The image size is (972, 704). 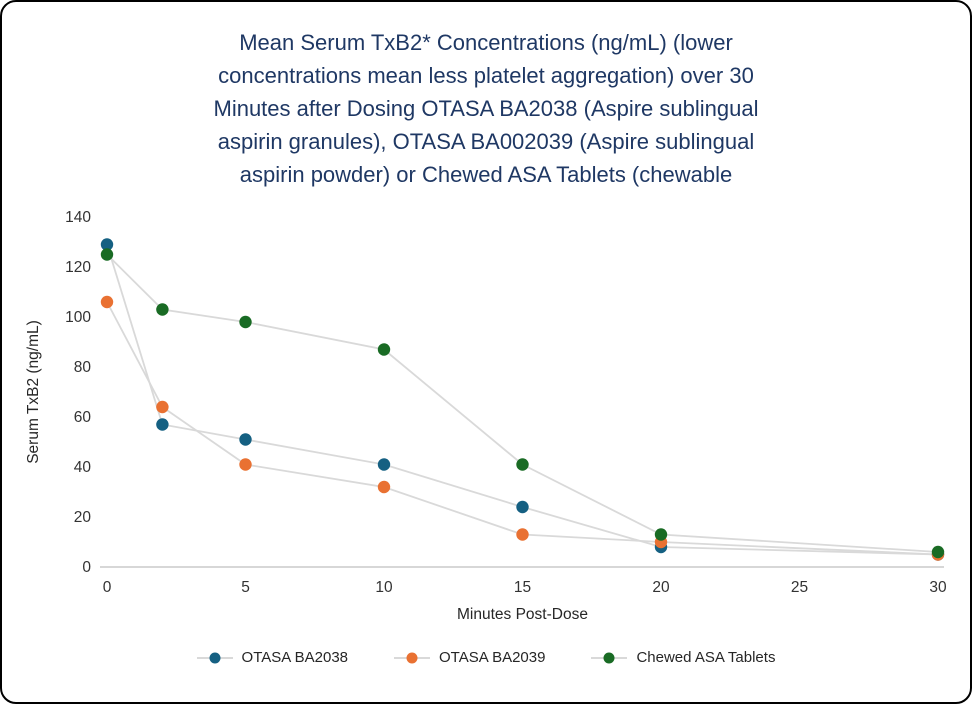 I want to click on y-axis-tick-label: 60, so click(x=83, y=417).